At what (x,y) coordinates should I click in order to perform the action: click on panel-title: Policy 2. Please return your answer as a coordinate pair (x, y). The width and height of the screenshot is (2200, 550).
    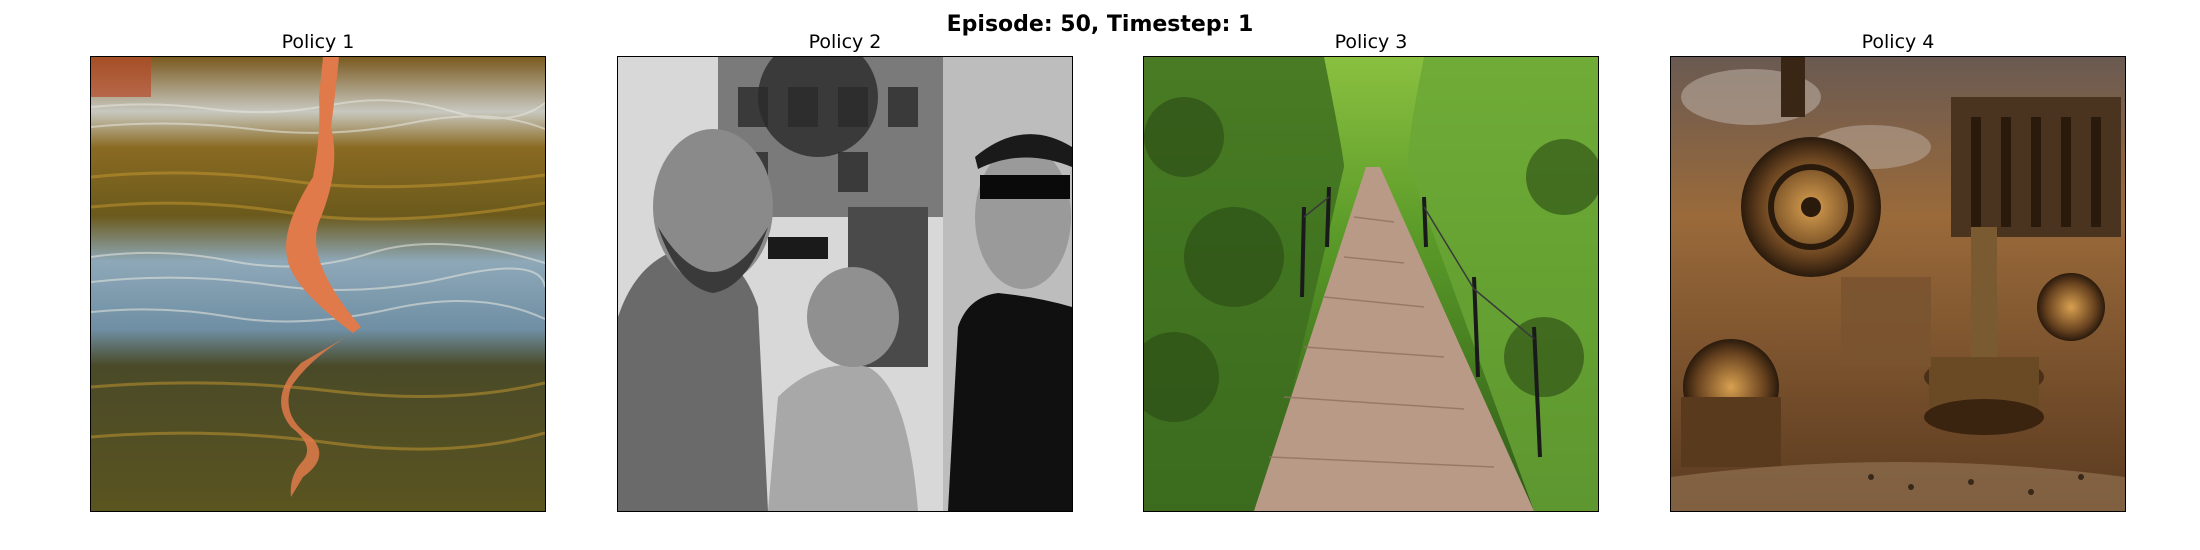
    Looking at the image, I should click on (845, 42).